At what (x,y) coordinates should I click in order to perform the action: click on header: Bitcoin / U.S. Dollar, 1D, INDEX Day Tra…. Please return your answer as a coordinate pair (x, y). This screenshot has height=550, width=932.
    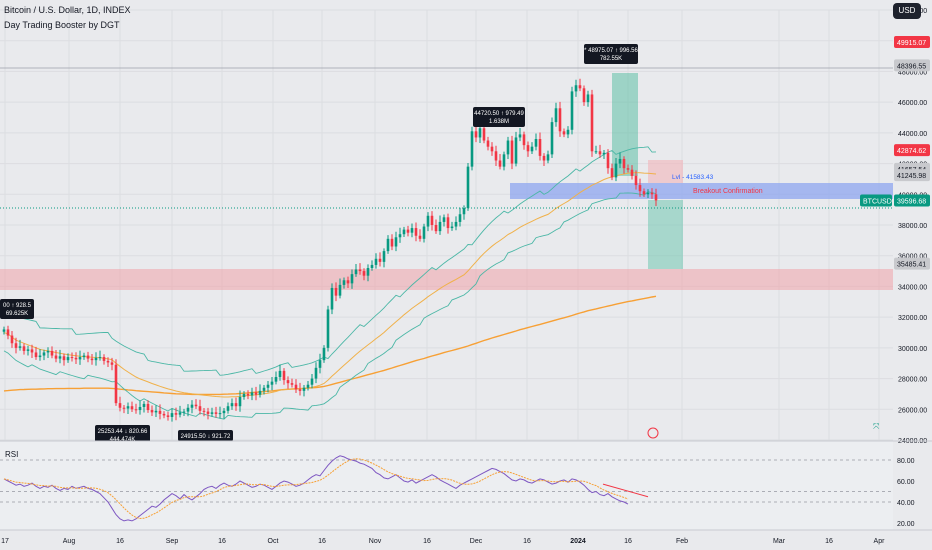
    Looking at the image, I should click on (67, 17).